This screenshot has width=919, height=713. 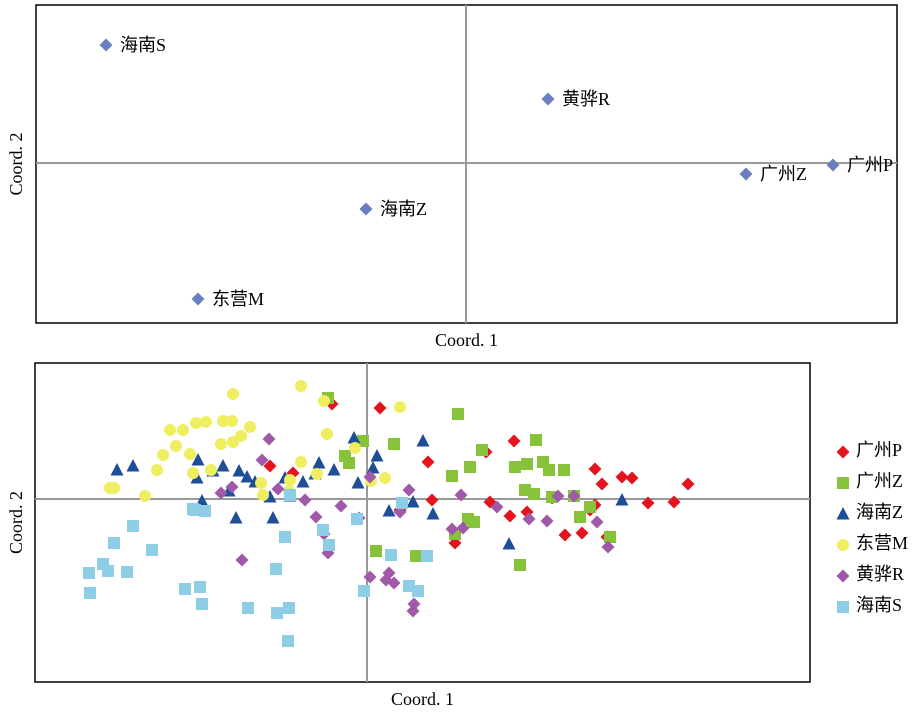 What do you see at coordinates (16, 164) in the screenshot?
I see `y-axis-label: Coord. 2` at bounding box center [16, 164].